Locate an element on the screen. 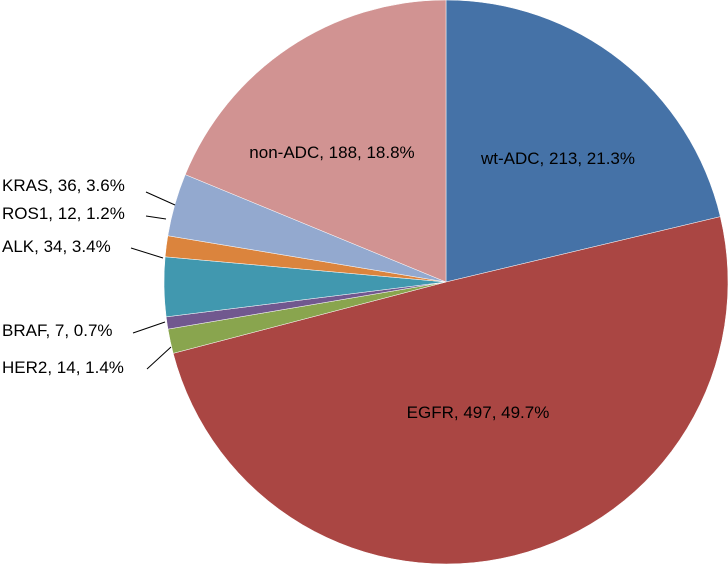 The height and width of the screenshot is (570, 728). data-label-ros1: ROS1, 12, 1.2% is located at coordinates (63, 213).